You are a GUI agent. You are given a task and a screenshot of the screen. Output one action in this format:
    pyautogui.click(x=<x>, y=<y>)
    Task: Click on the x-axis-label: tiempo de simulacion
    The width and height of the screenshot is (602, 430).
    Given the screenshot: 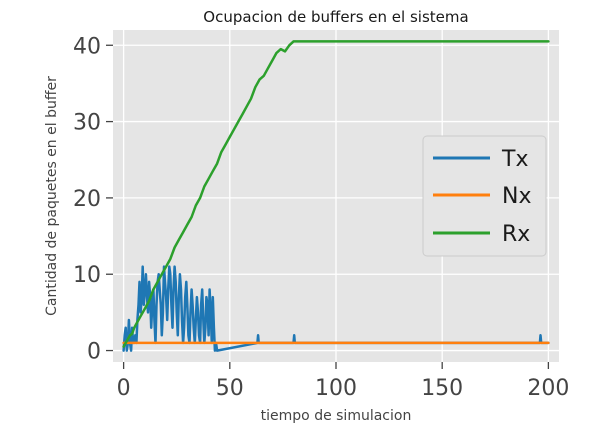 What is the action you would take?
    pyautogui.click(x=336, y=416)
    